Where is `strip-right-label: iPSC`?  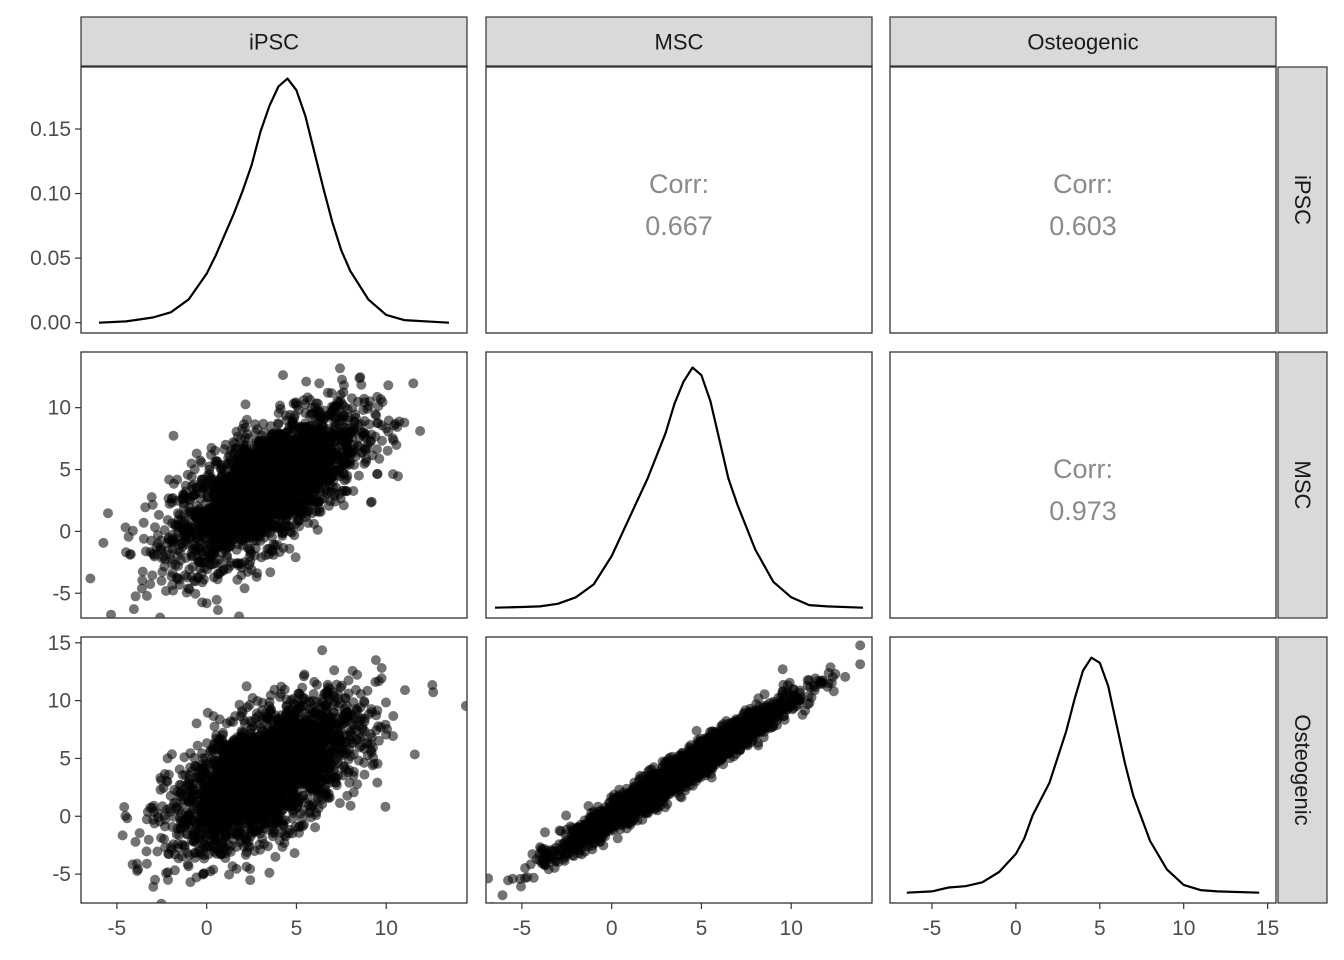 strip-right-label: iPSC is located at coordinates (1302, 200).